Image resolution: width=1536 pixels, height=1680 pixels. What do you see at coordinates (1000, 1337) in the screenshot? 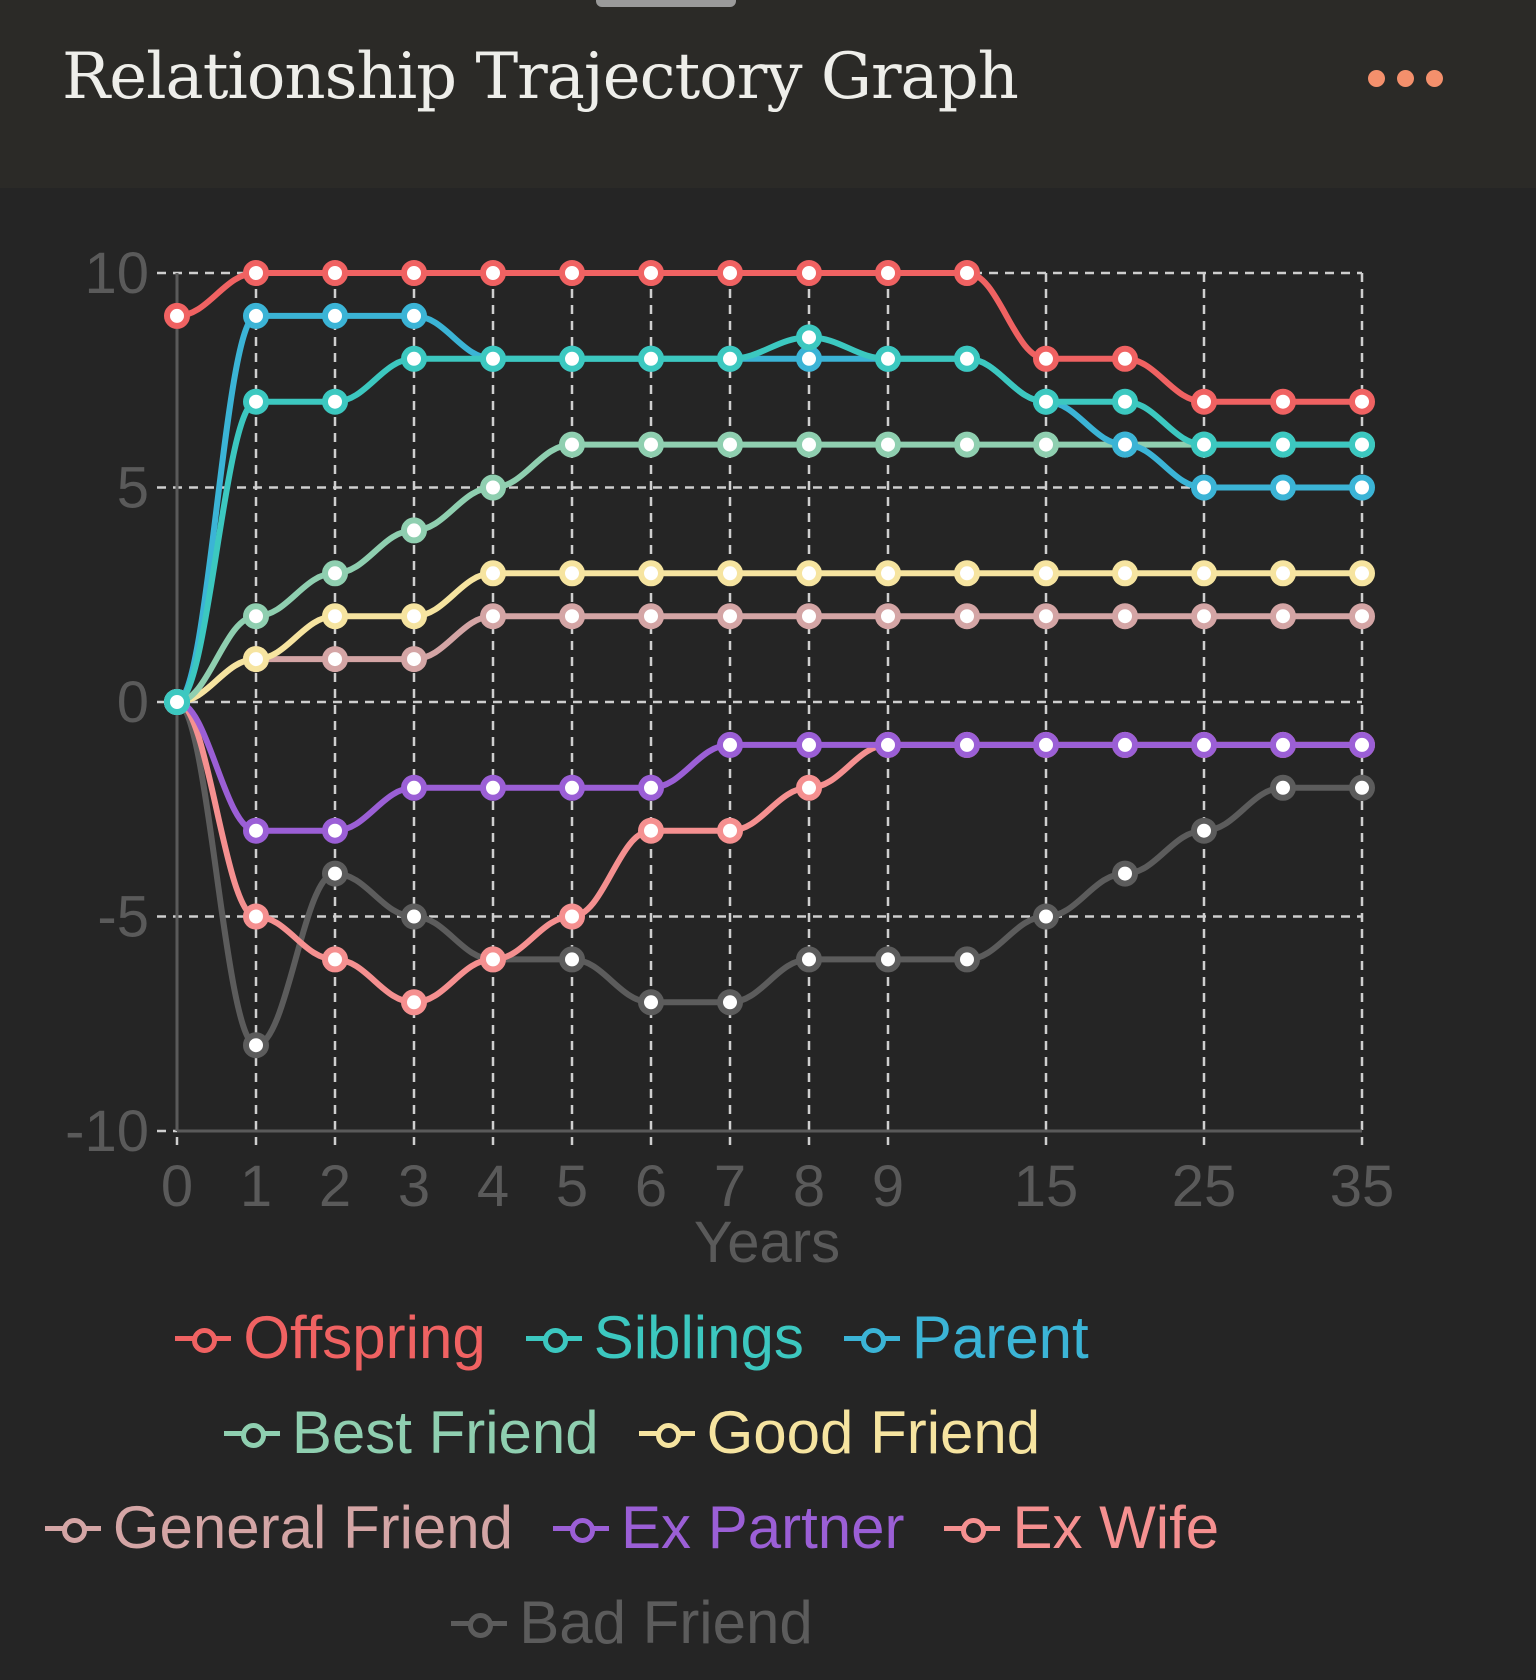
I see `legend-label: Parent` at bounding box center [1000, 1337].